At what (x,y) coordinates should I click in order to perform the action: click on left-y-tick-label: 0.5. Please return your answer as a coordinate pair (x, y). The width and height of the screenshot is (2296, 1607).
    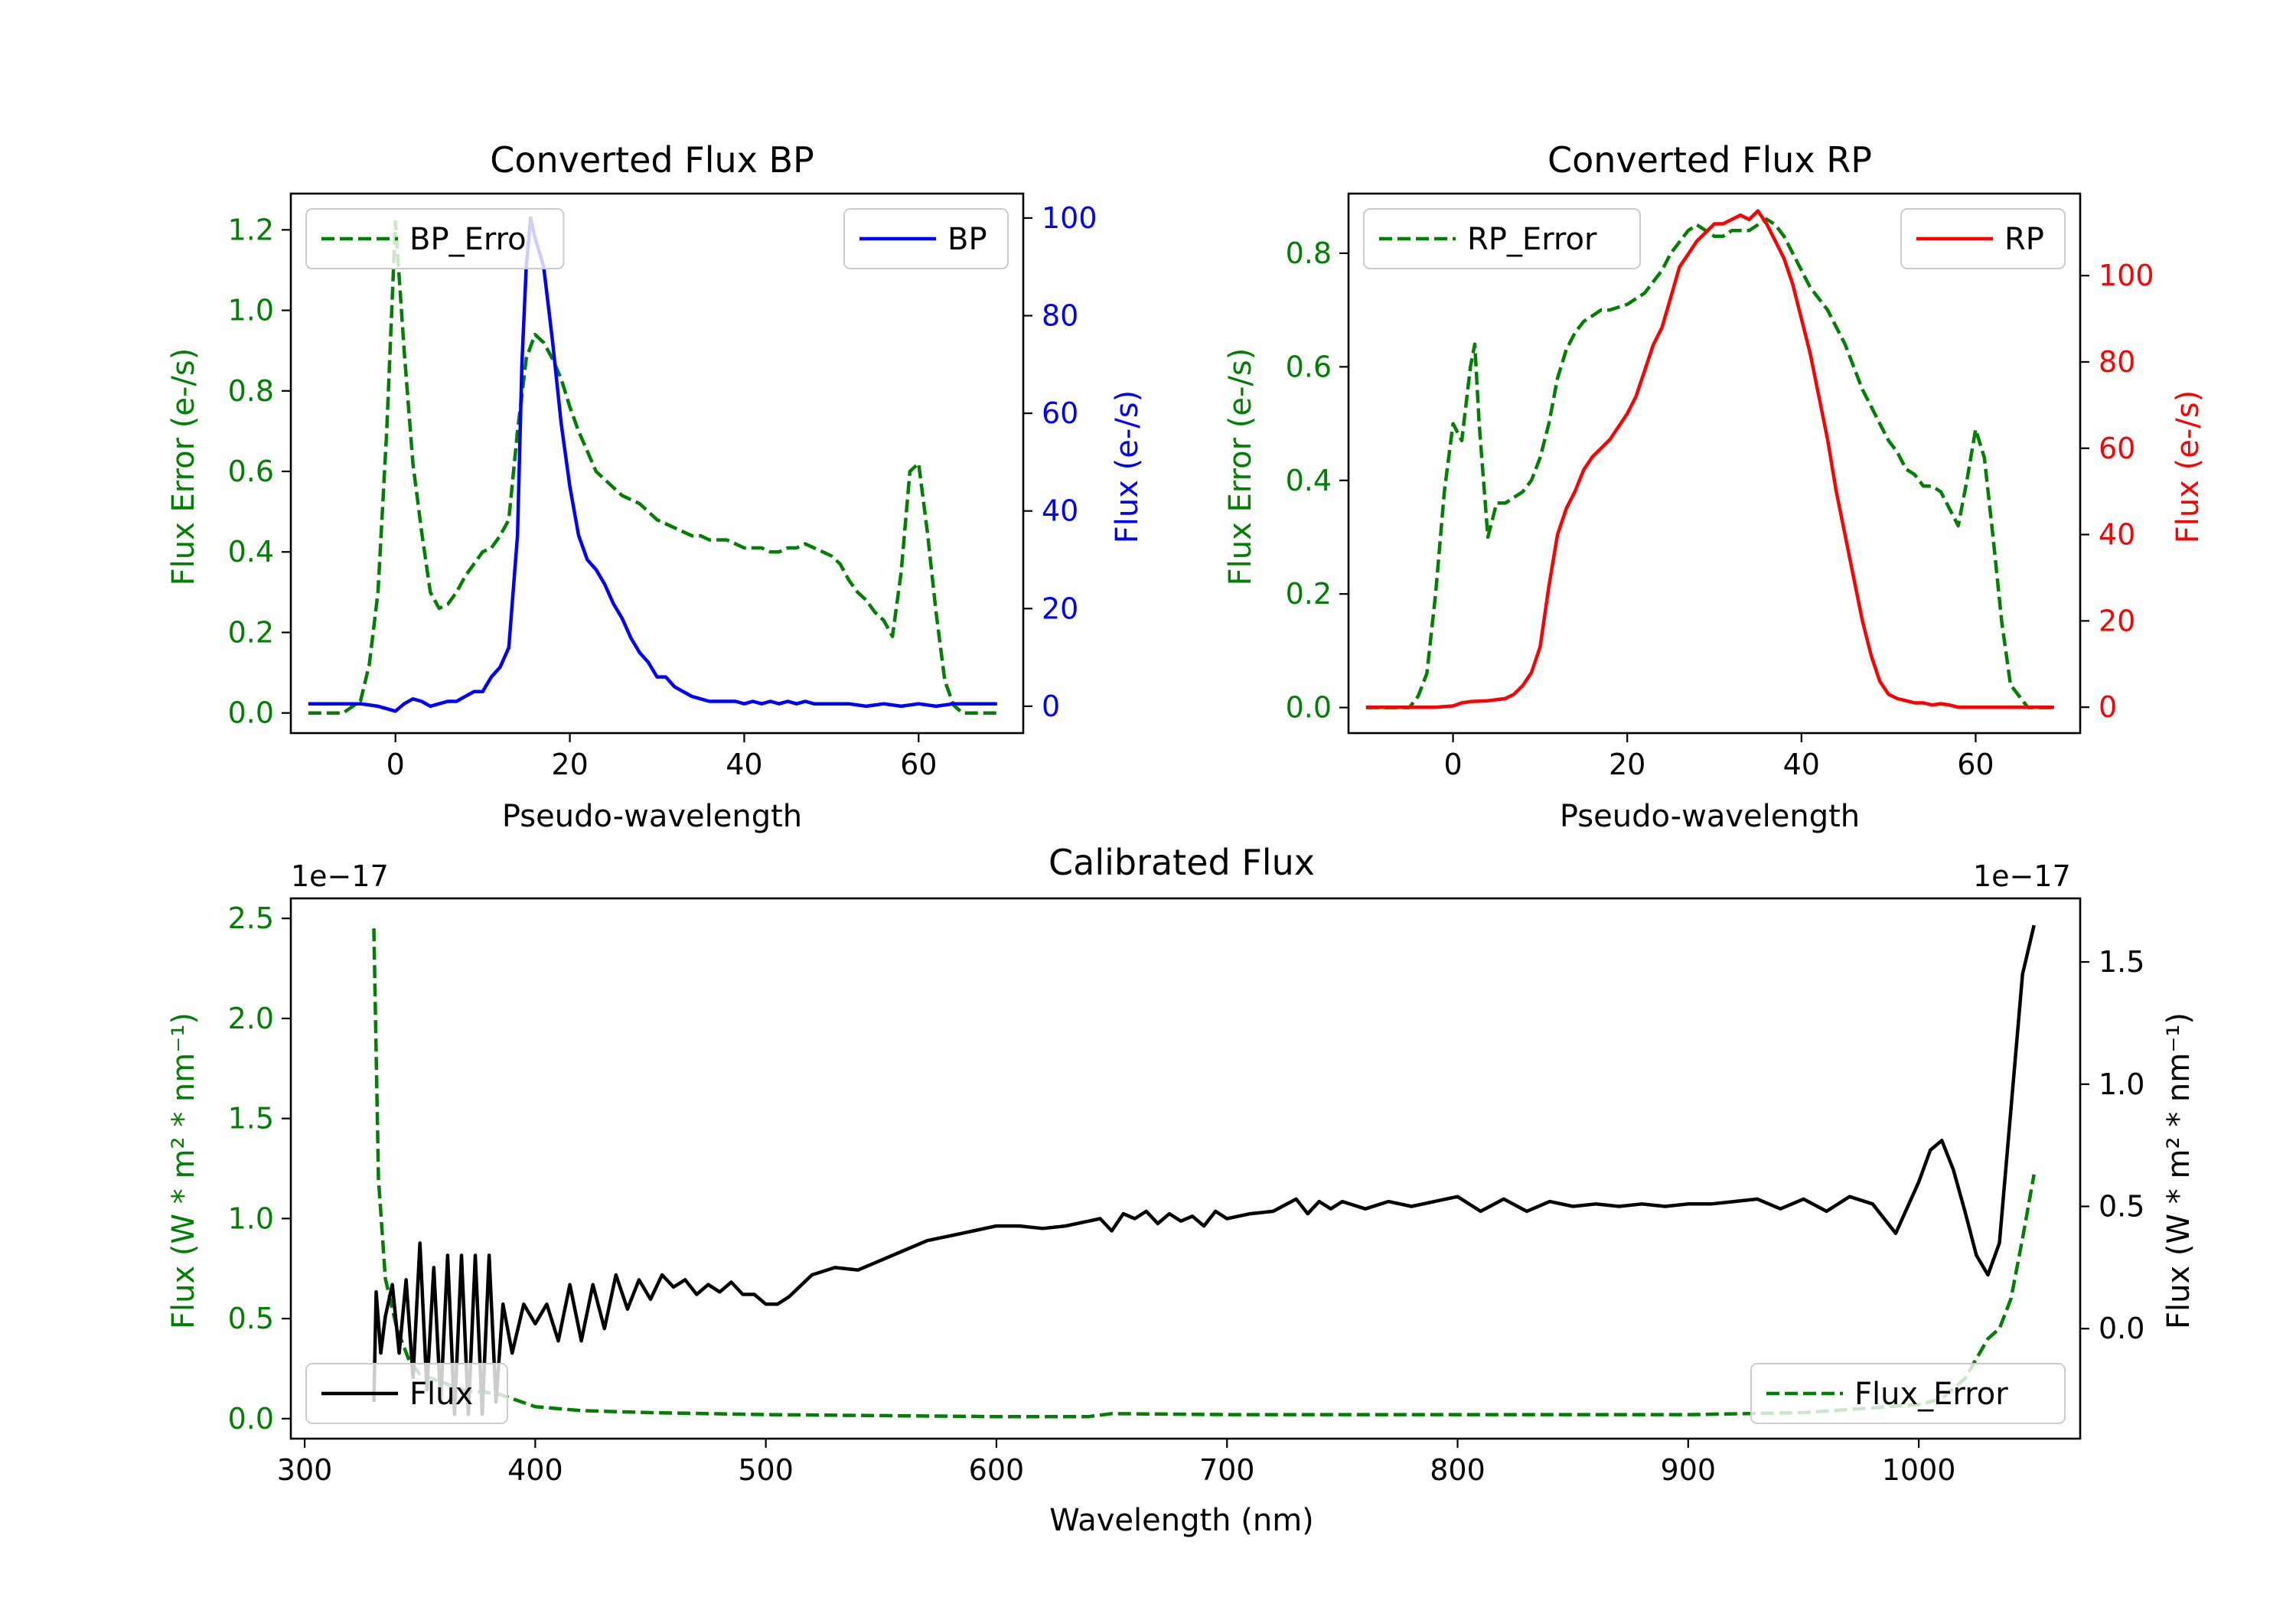
    Looking at the image, I should click on (251, 1318).